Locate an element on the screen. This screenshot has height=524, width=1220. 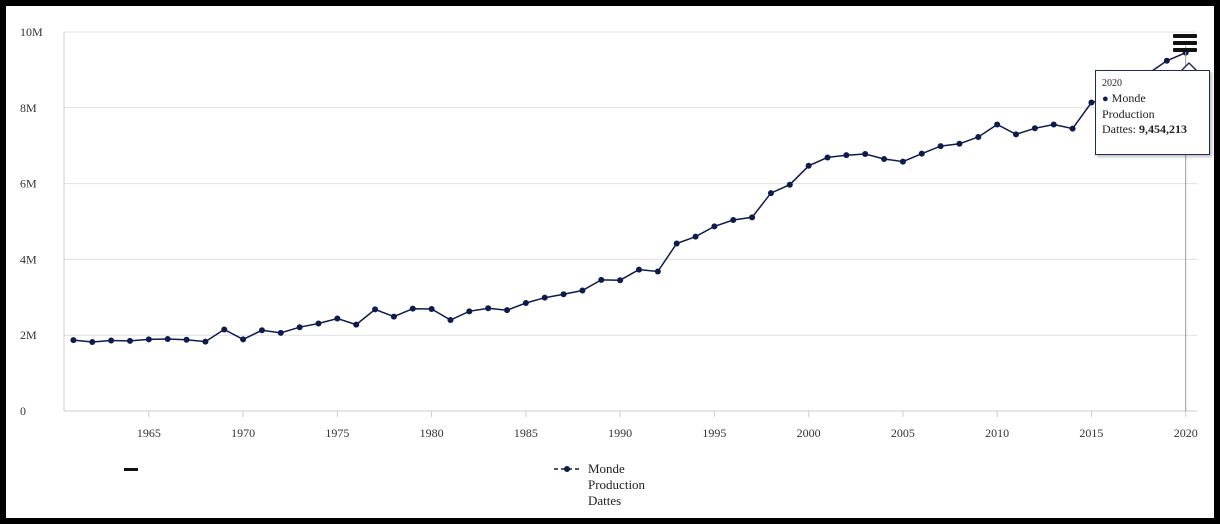
y-tick-label: 4M is located at coordinates (28, 259).